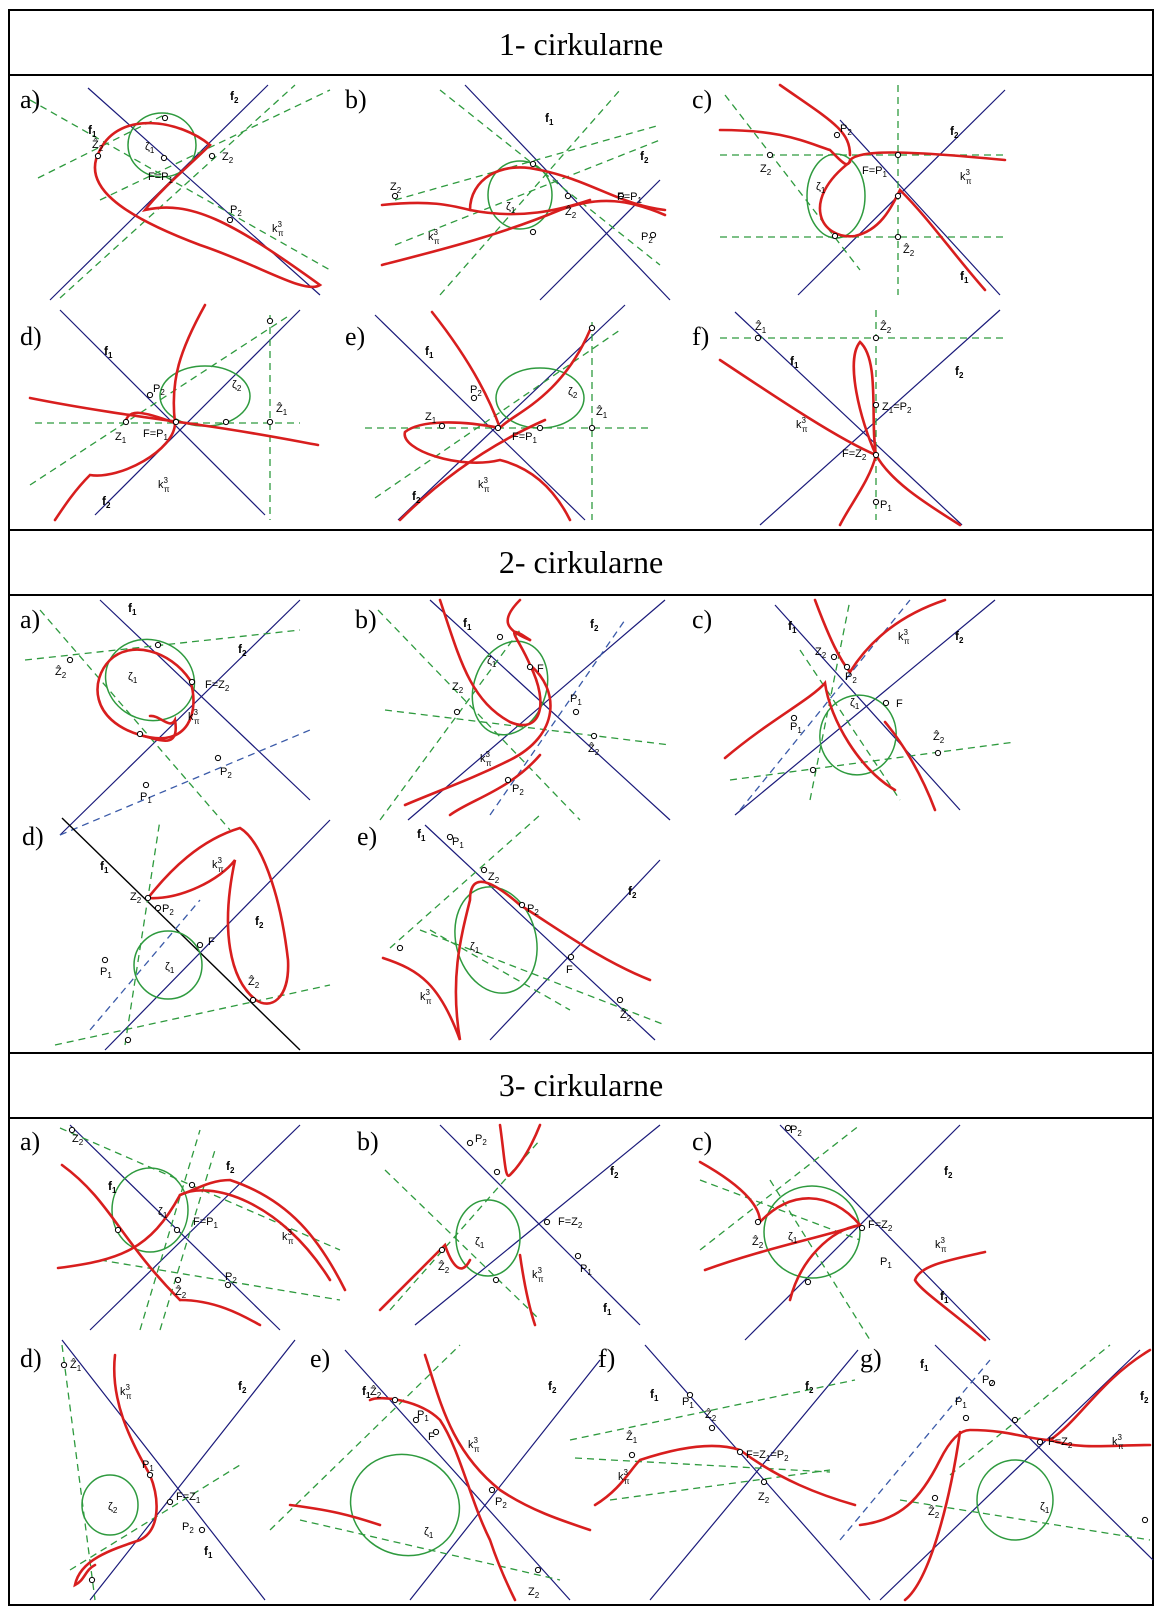 The height and width of the screenshot is (1607, 1162). Describe the element at coordinates (854, 707) in the screenshot. I see `diagram-panel: c) k3 π f1 f2 Z2 P2 ζ1 F P1 Ẑ2` at that location.